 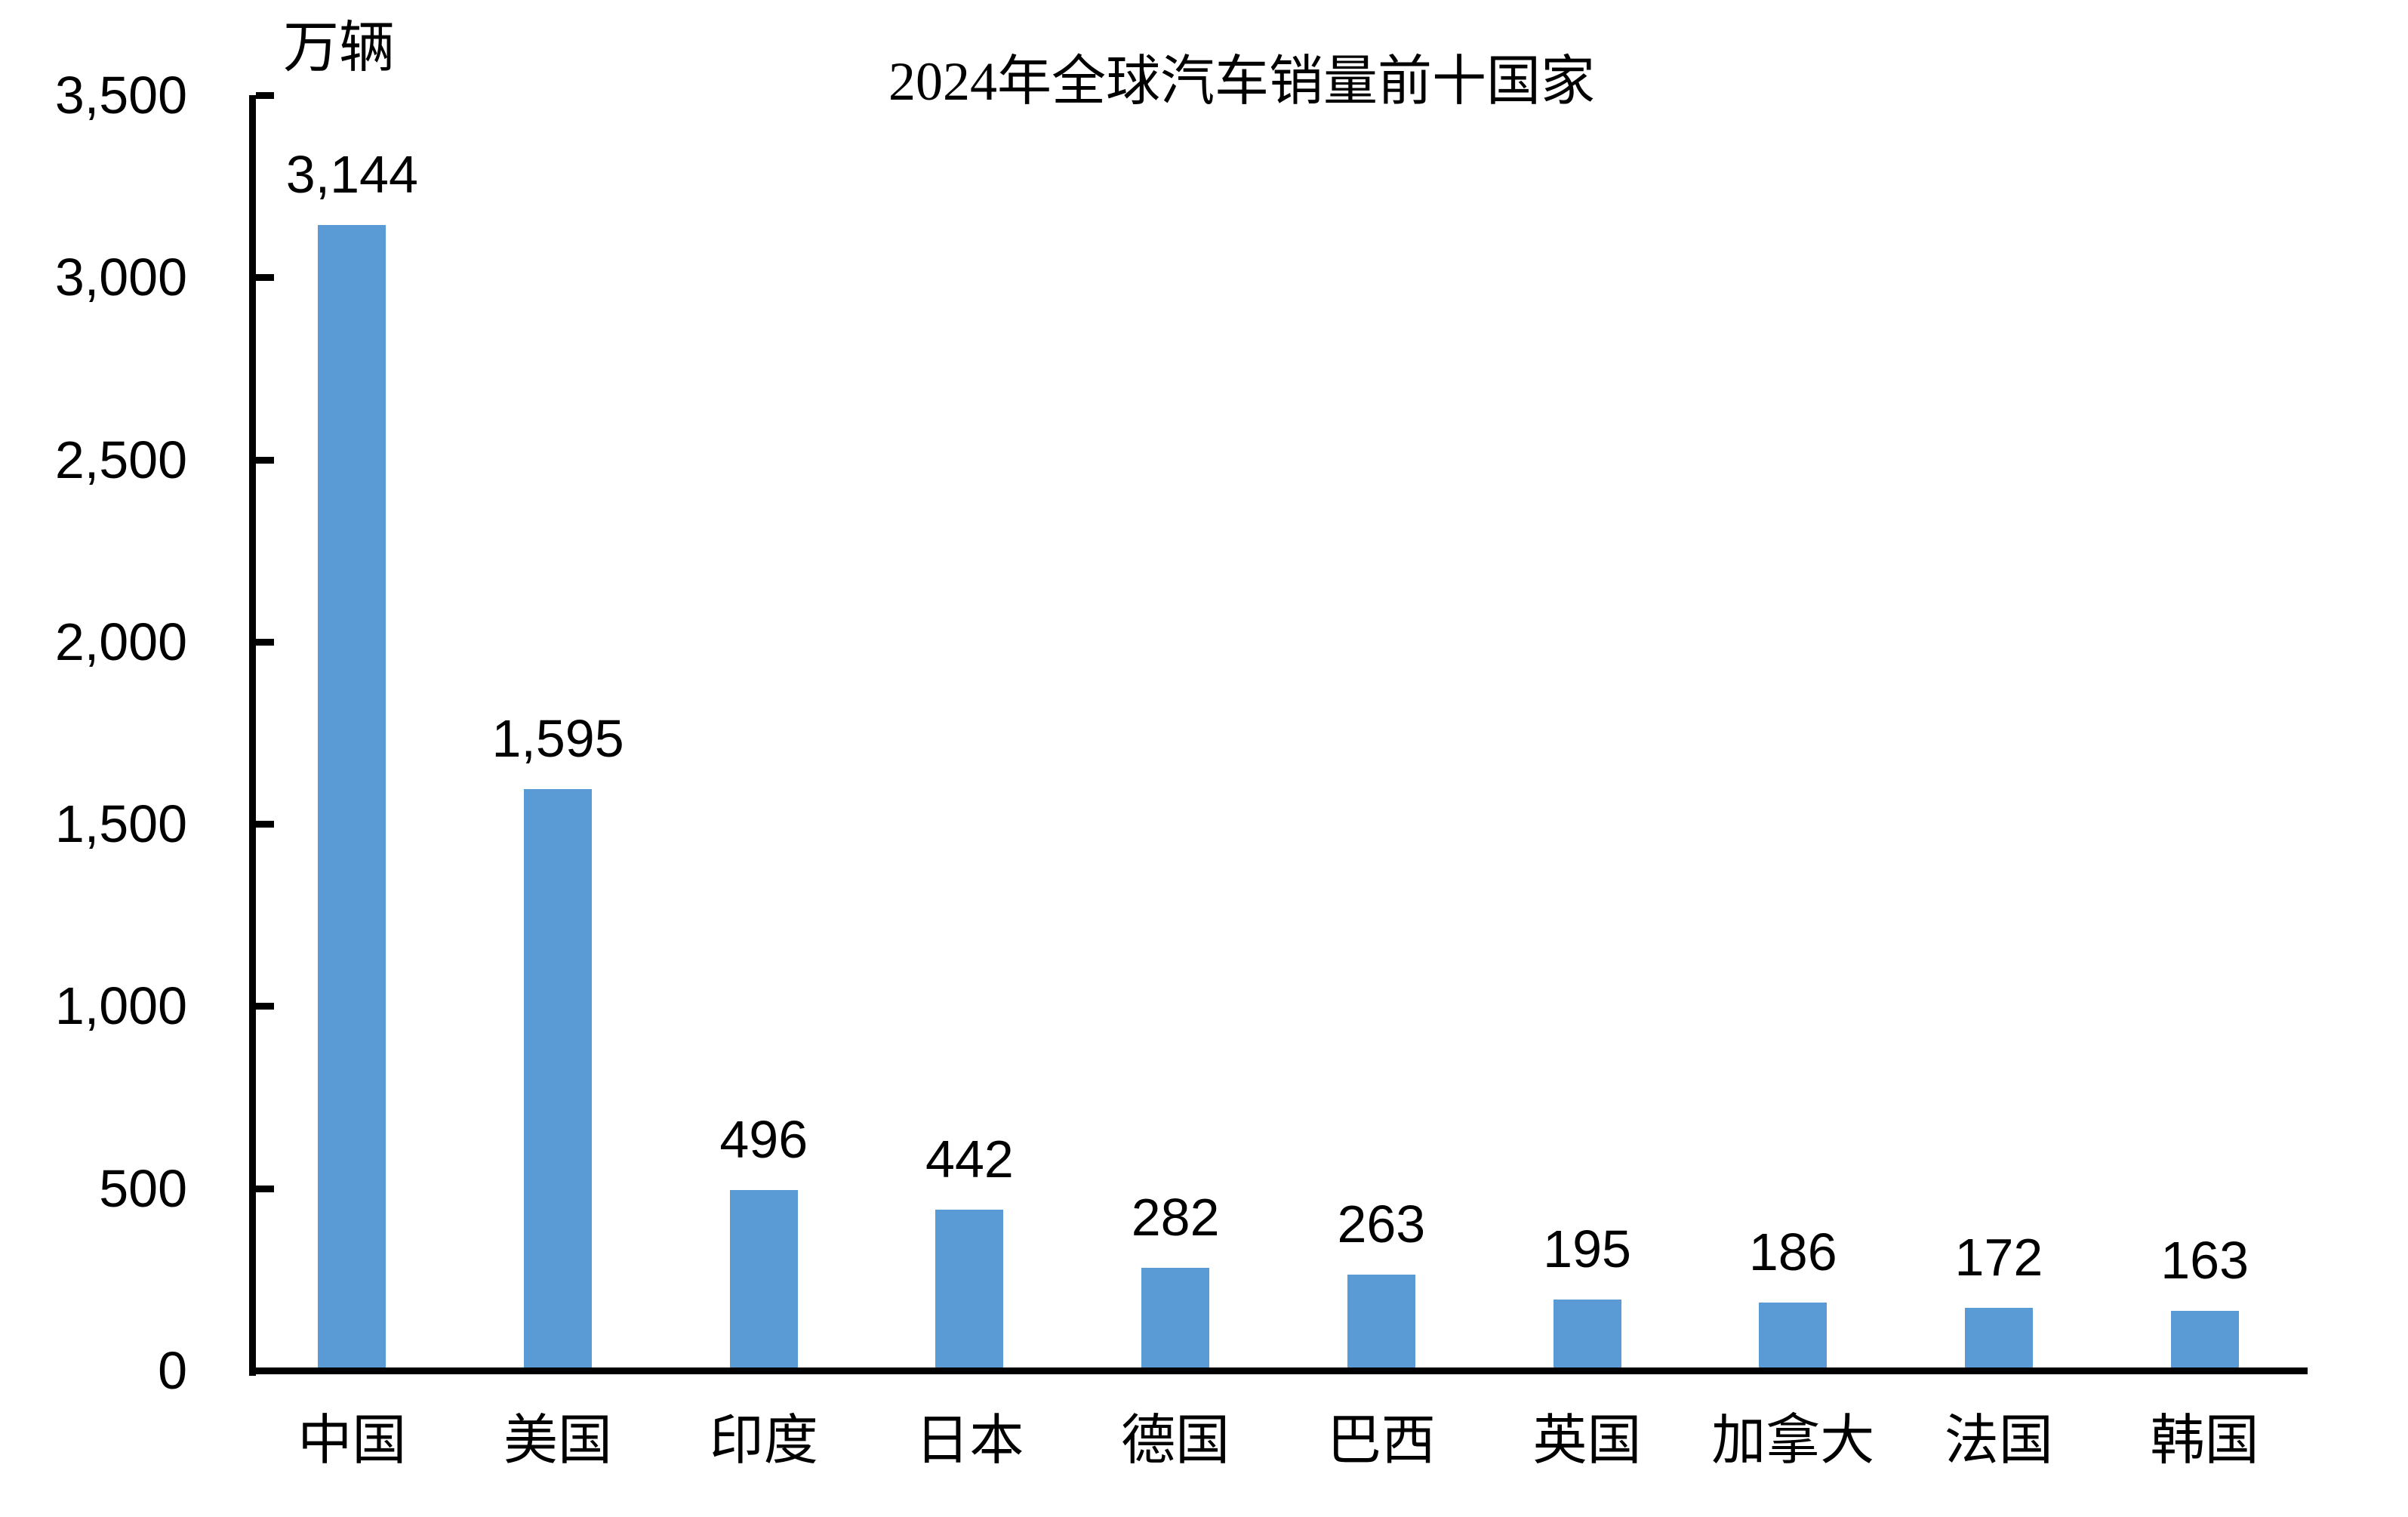 I want to click on y-axis-tick-label: 1,500, so click(x=120, y=824).